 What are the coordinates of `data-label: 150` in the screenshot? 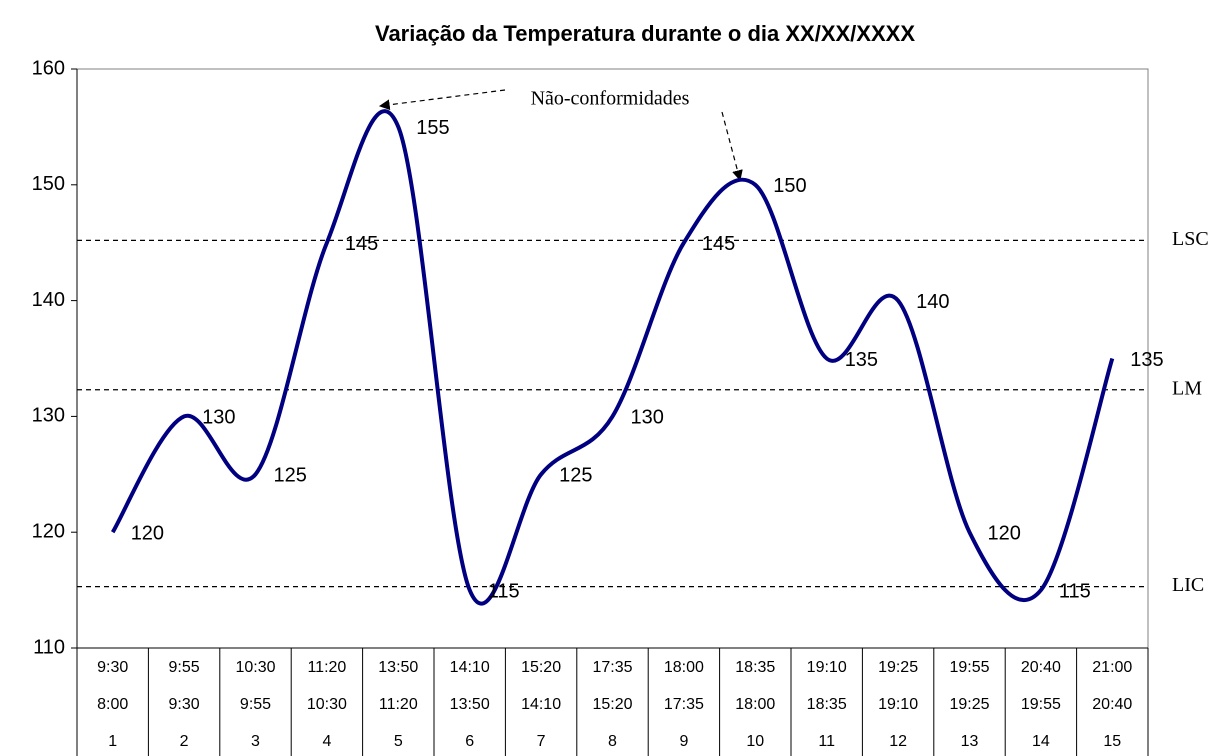 It's located at (789, 186).